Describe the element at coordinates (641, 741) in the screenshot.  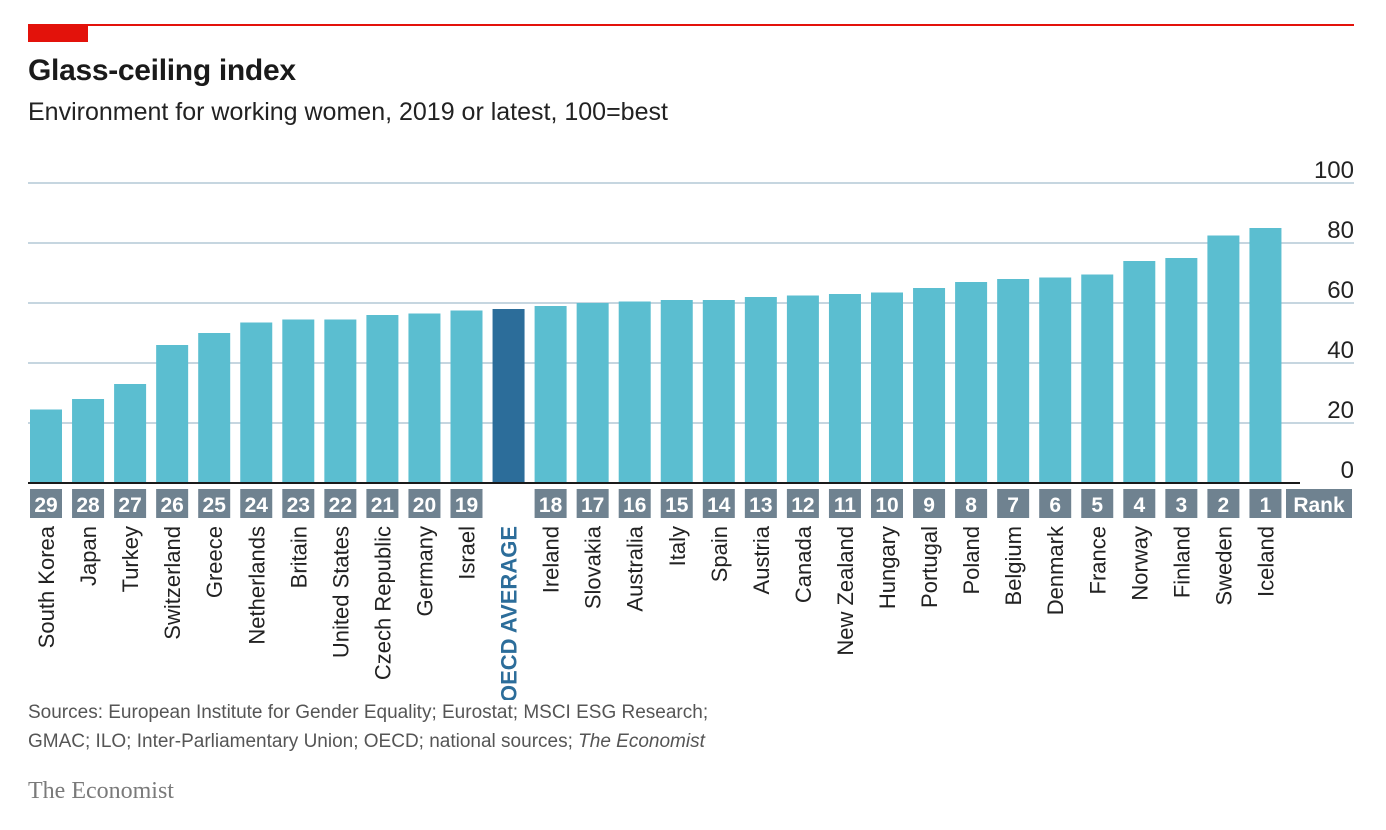
I see `source-line-2-italic: The Economist` at that location.